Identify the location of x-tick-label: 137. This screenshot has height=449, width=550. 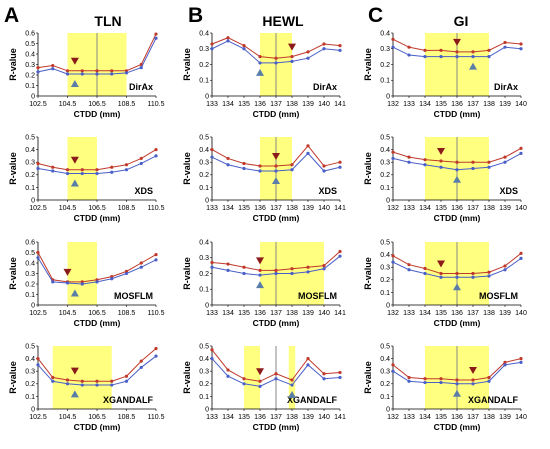
(473, 313).